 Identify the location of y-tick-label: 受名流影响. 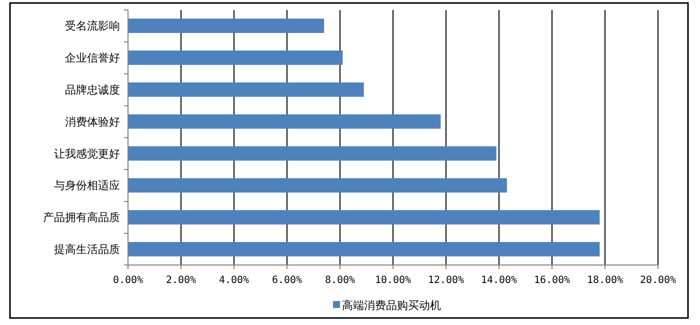
(92, 26).